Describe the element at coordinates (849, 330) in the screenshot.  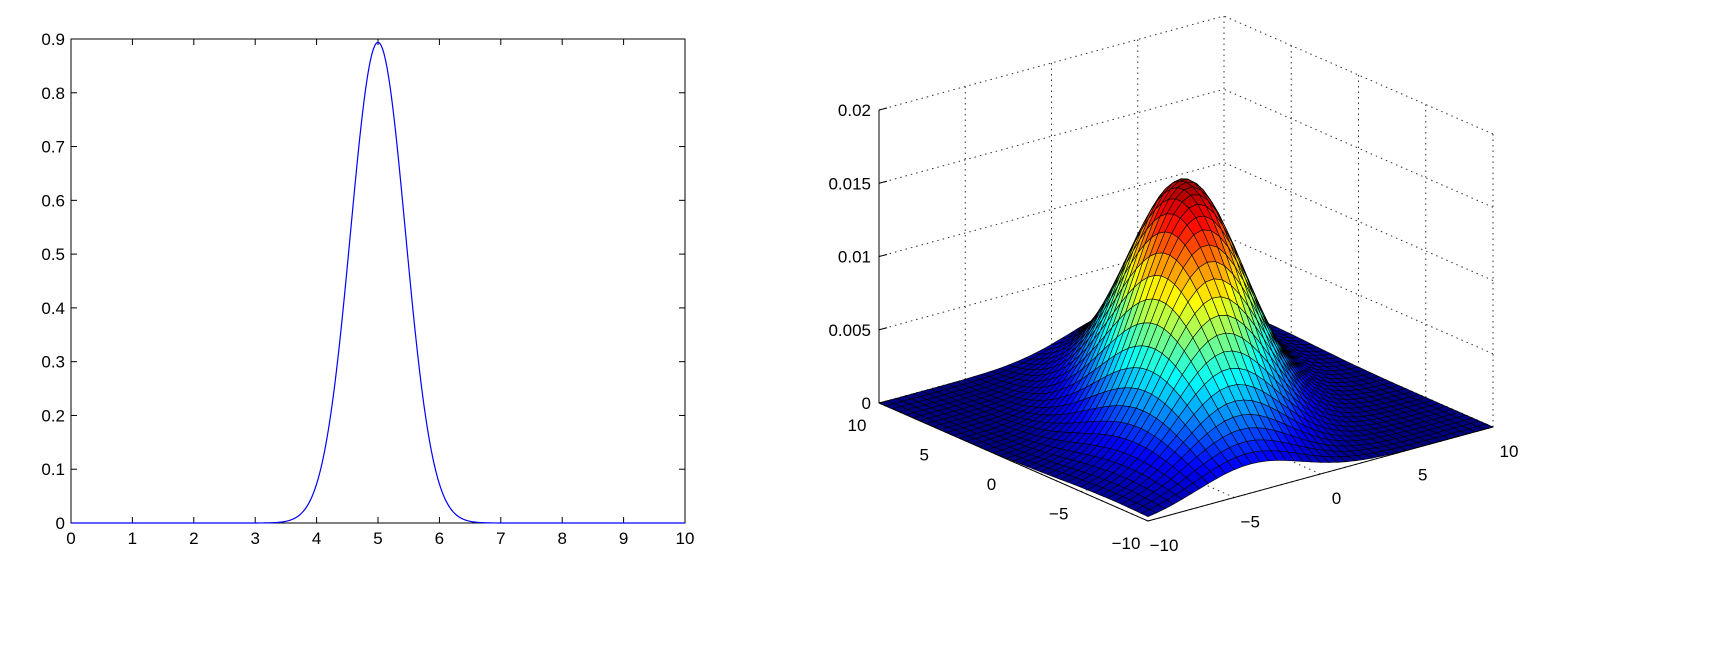
I see `z-tick-label: 0.005` at that location.